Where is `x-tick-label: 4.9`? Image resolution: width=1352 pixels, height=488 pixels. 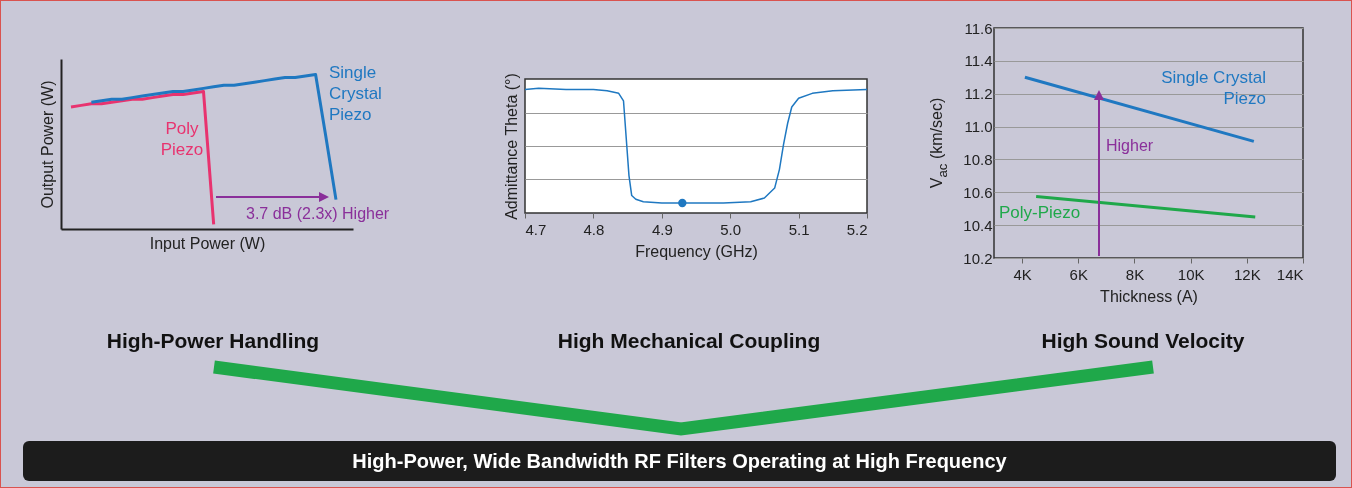 x-tick-label: 4.9 is located at coordinates (662, 229).